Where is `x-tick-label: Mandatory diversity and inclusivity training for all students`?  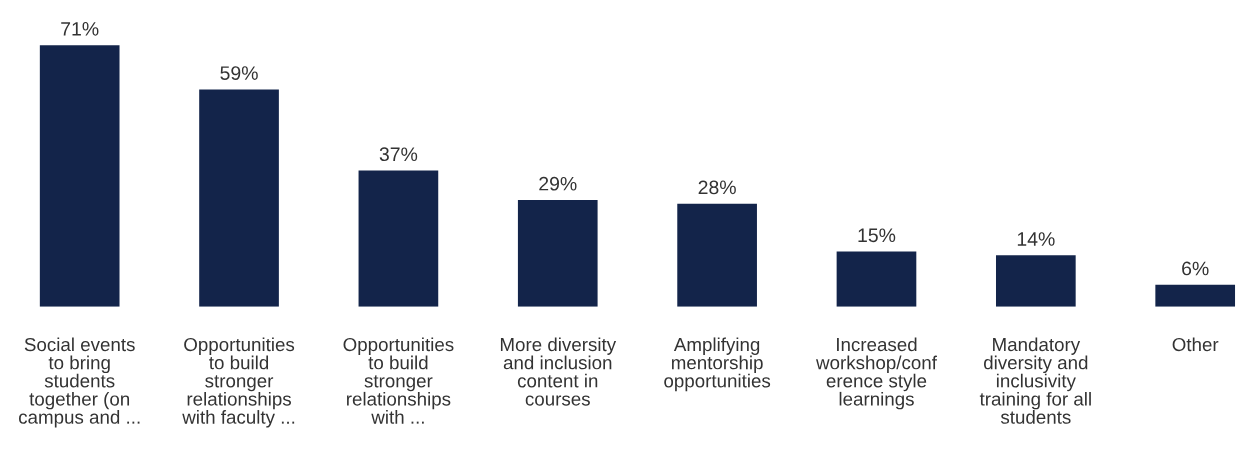
x-tick-label: Mandatory diversity and inclusivity training for all students is located at coordinates (1035, 380).